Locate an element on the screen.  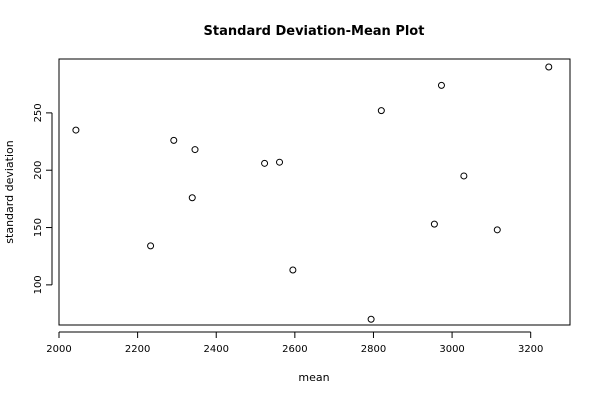
y-tick-label: 100 is located at coordinates (38, 284).